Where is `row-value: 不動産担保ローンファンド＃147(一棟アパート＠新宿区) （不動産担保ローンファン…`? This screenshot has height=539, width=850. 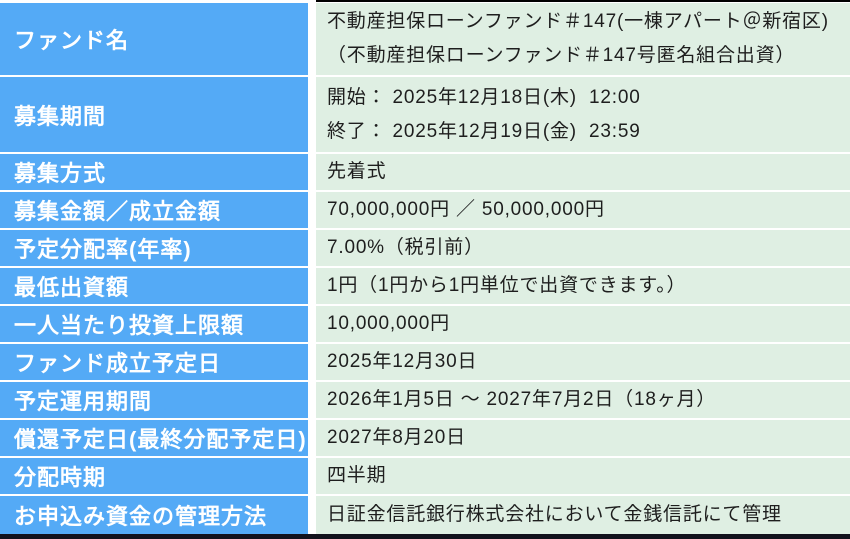 row-value: 不動産担保ローンファンド＃147(一棟アパート＠新宿区) （不動産担保ローンファン… is located at coordinates (583, 39).